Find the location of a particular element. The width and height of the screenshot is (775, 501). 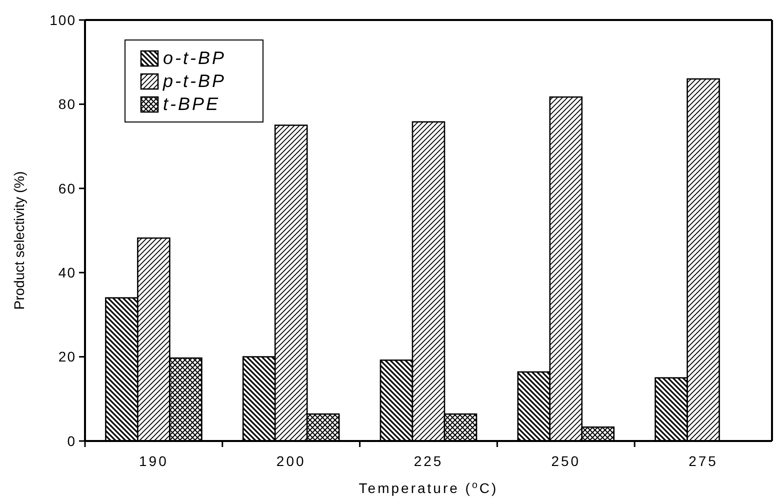

legend-label: t-BPE is located at coordinates (191, 104).